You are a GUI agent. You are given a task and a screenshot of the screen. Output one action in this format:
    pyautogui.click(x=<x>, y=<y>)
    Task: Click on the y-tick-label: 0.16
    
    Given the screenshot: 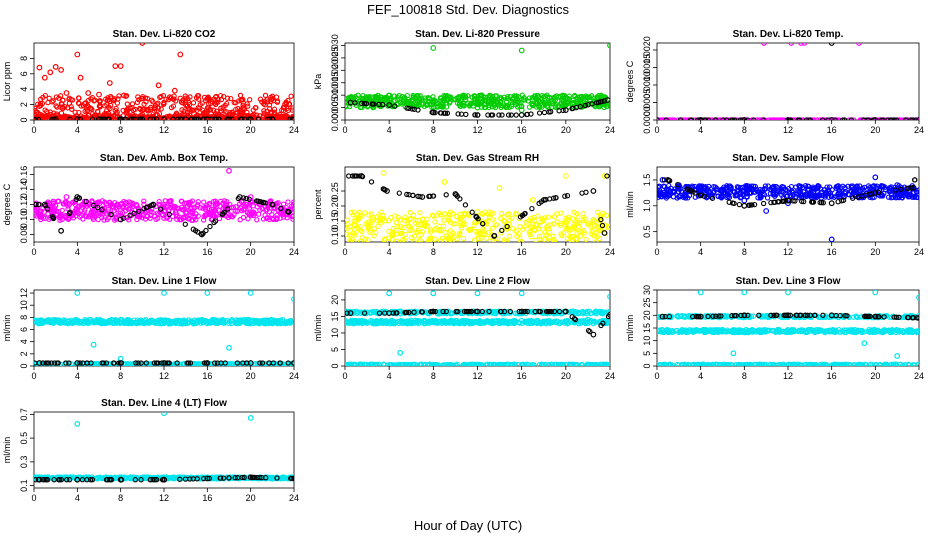 What is the action you would take?
    pyautogui.click(x=24, y=175)
    